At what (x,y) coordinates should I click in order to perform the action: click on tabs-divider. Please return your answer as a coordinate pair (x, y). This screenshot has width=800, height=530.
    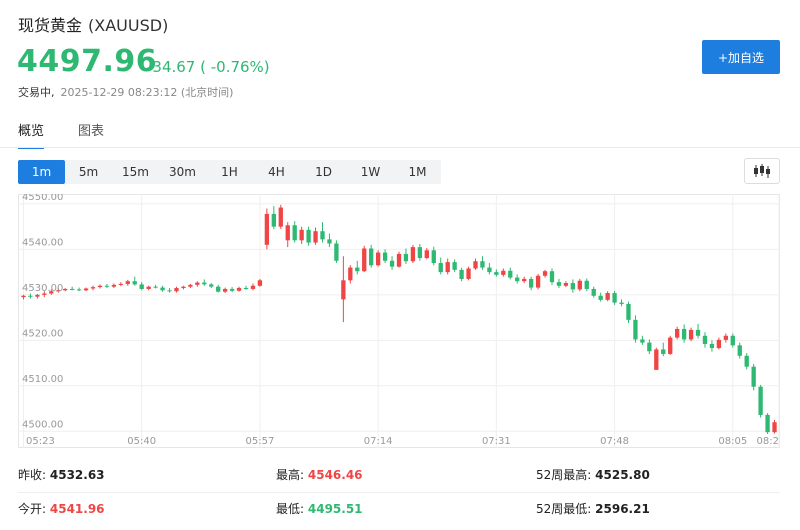
    Looking at the image, I should click on (400, 147).